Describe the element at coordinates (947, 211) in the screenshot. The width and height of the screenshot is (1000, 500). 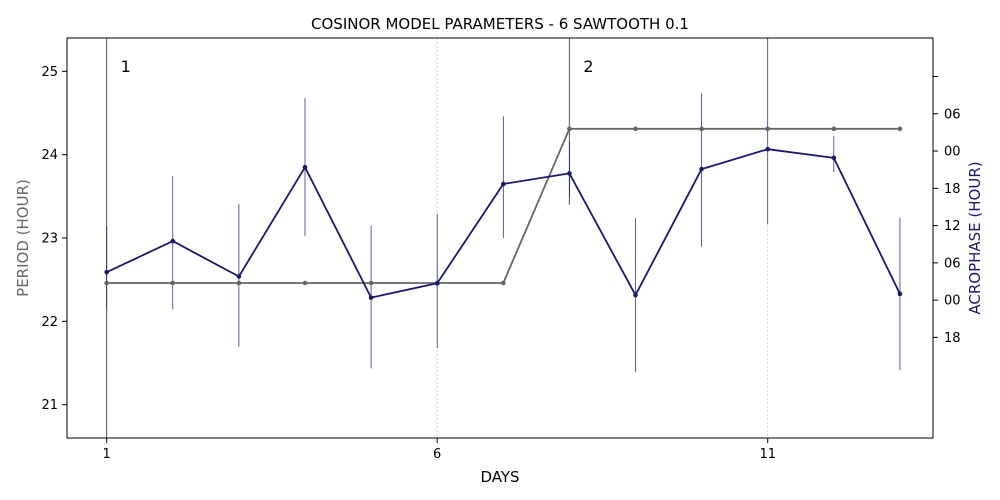
I see `y-axis-right: 18 00 06 12 18 00 06` at that location.